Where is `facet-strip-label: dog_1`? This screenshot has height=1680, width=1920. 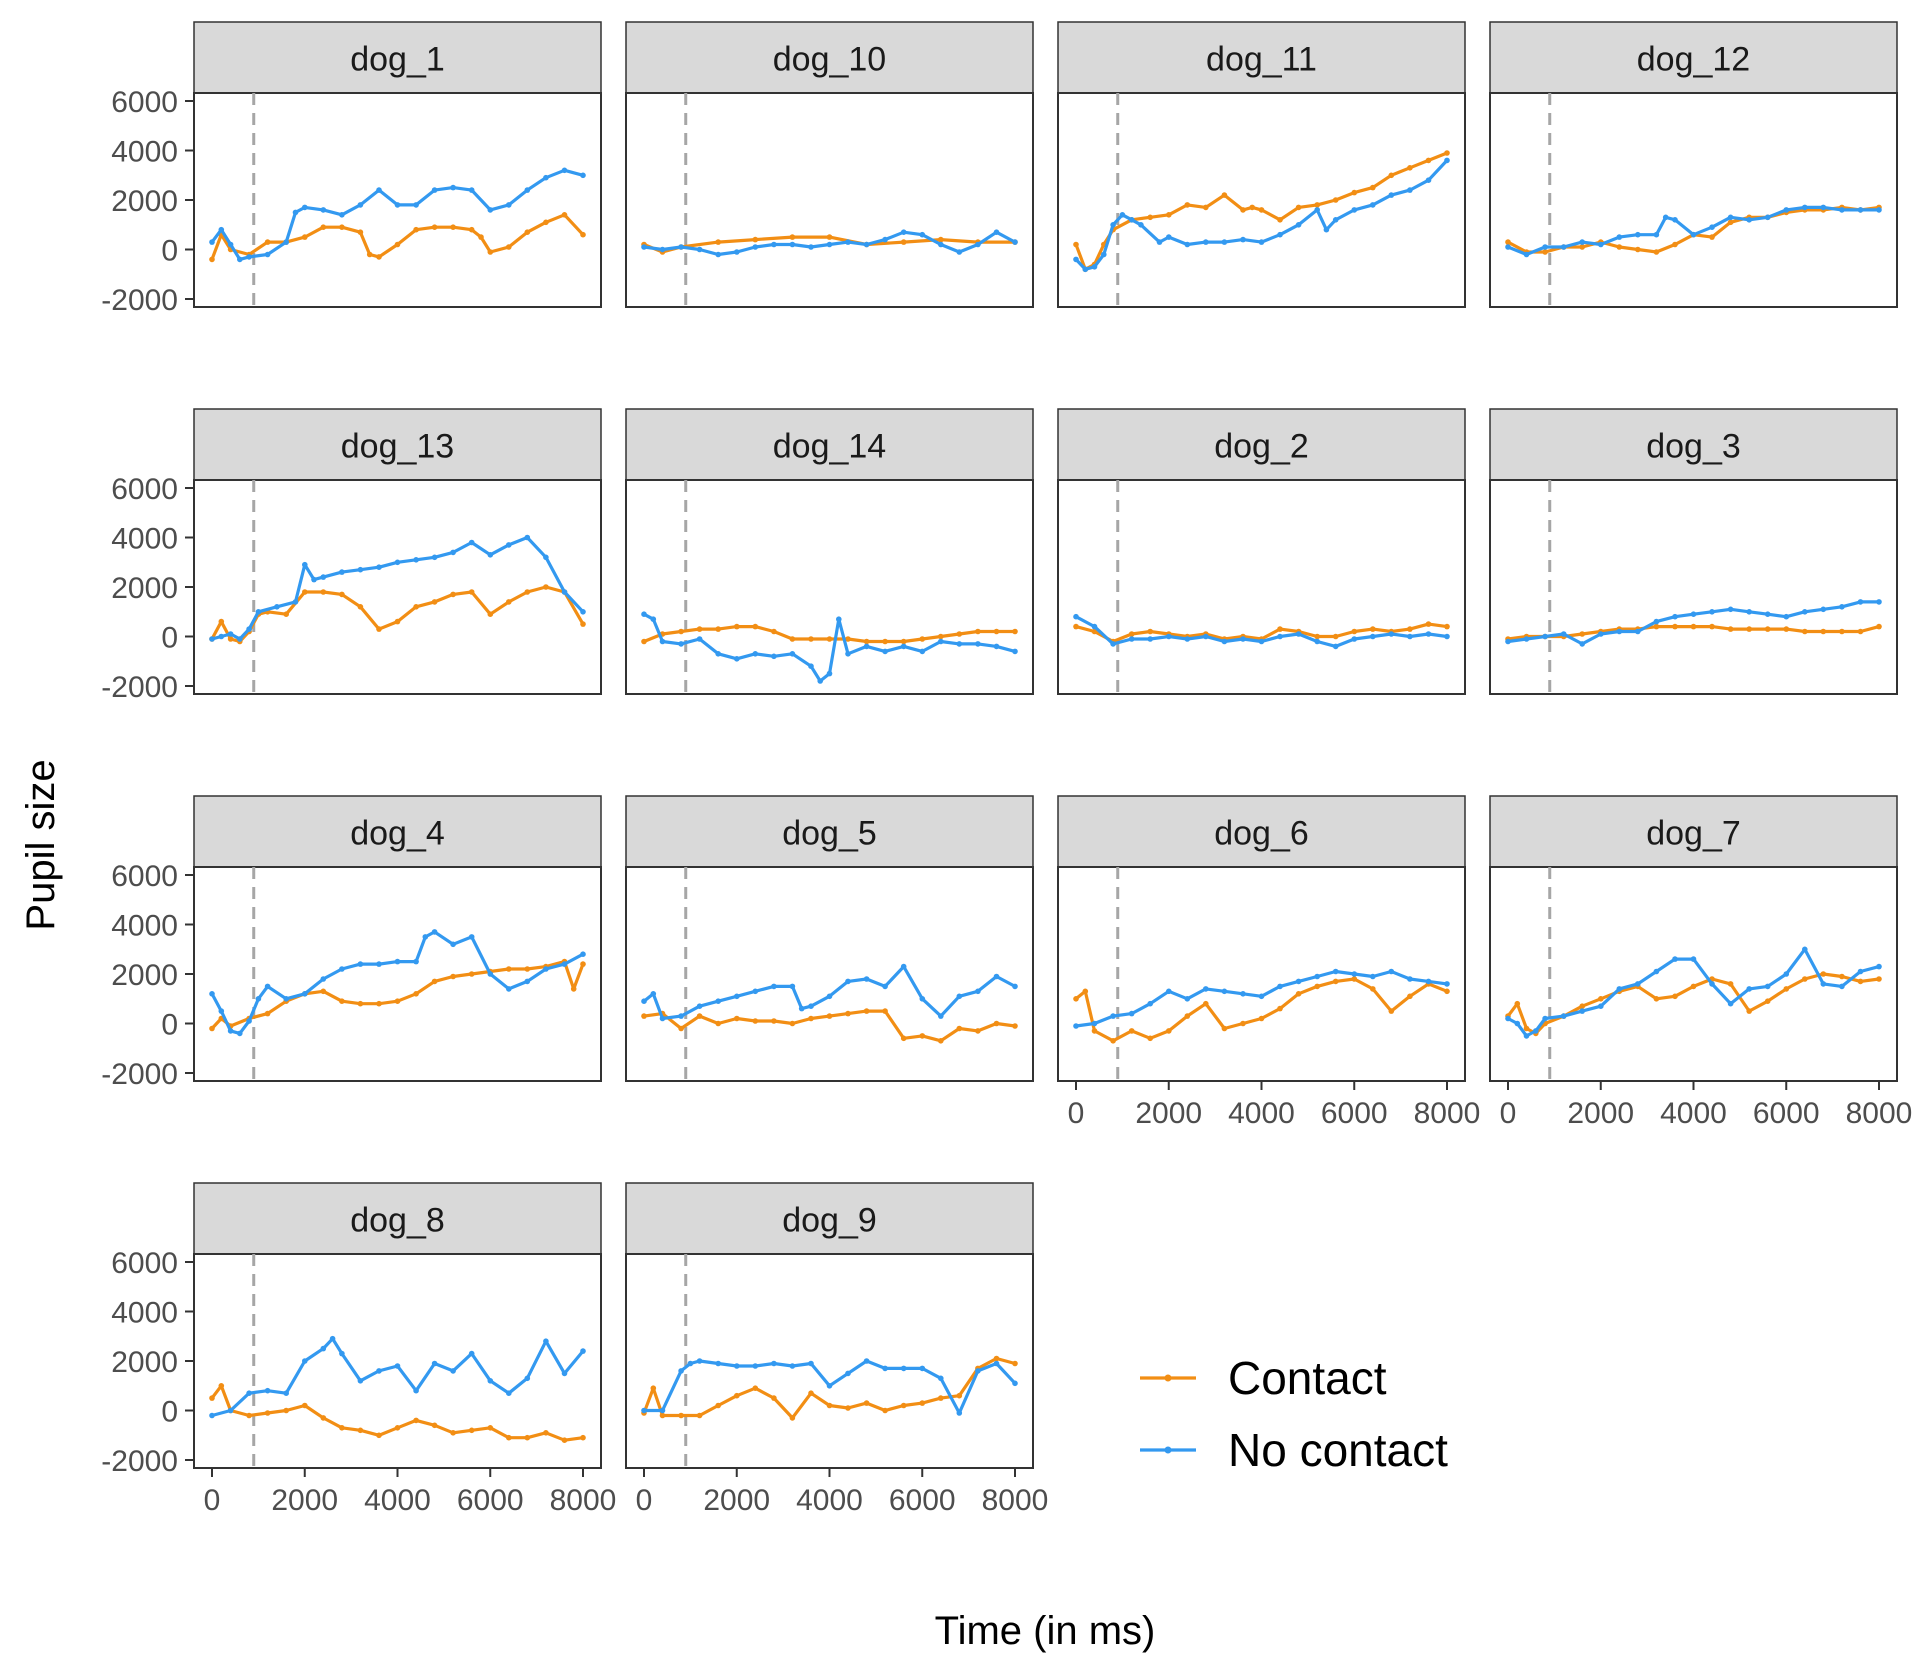 facet-strip-label: dog_1 is located at coordinates (397, 60).